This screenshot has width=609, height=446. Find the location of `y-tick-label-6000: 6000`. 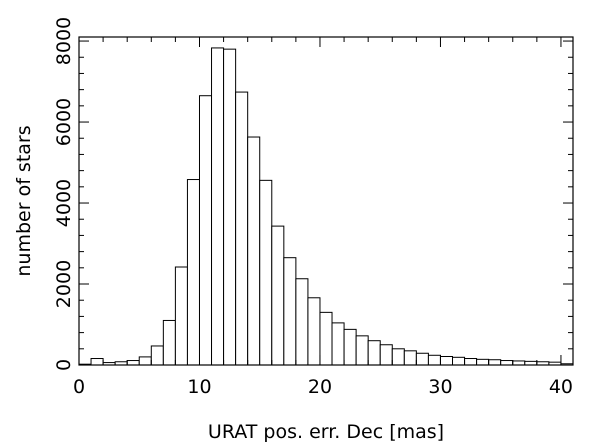

y-tick-label-6000: 6000 is located at coordinates (64, 122).